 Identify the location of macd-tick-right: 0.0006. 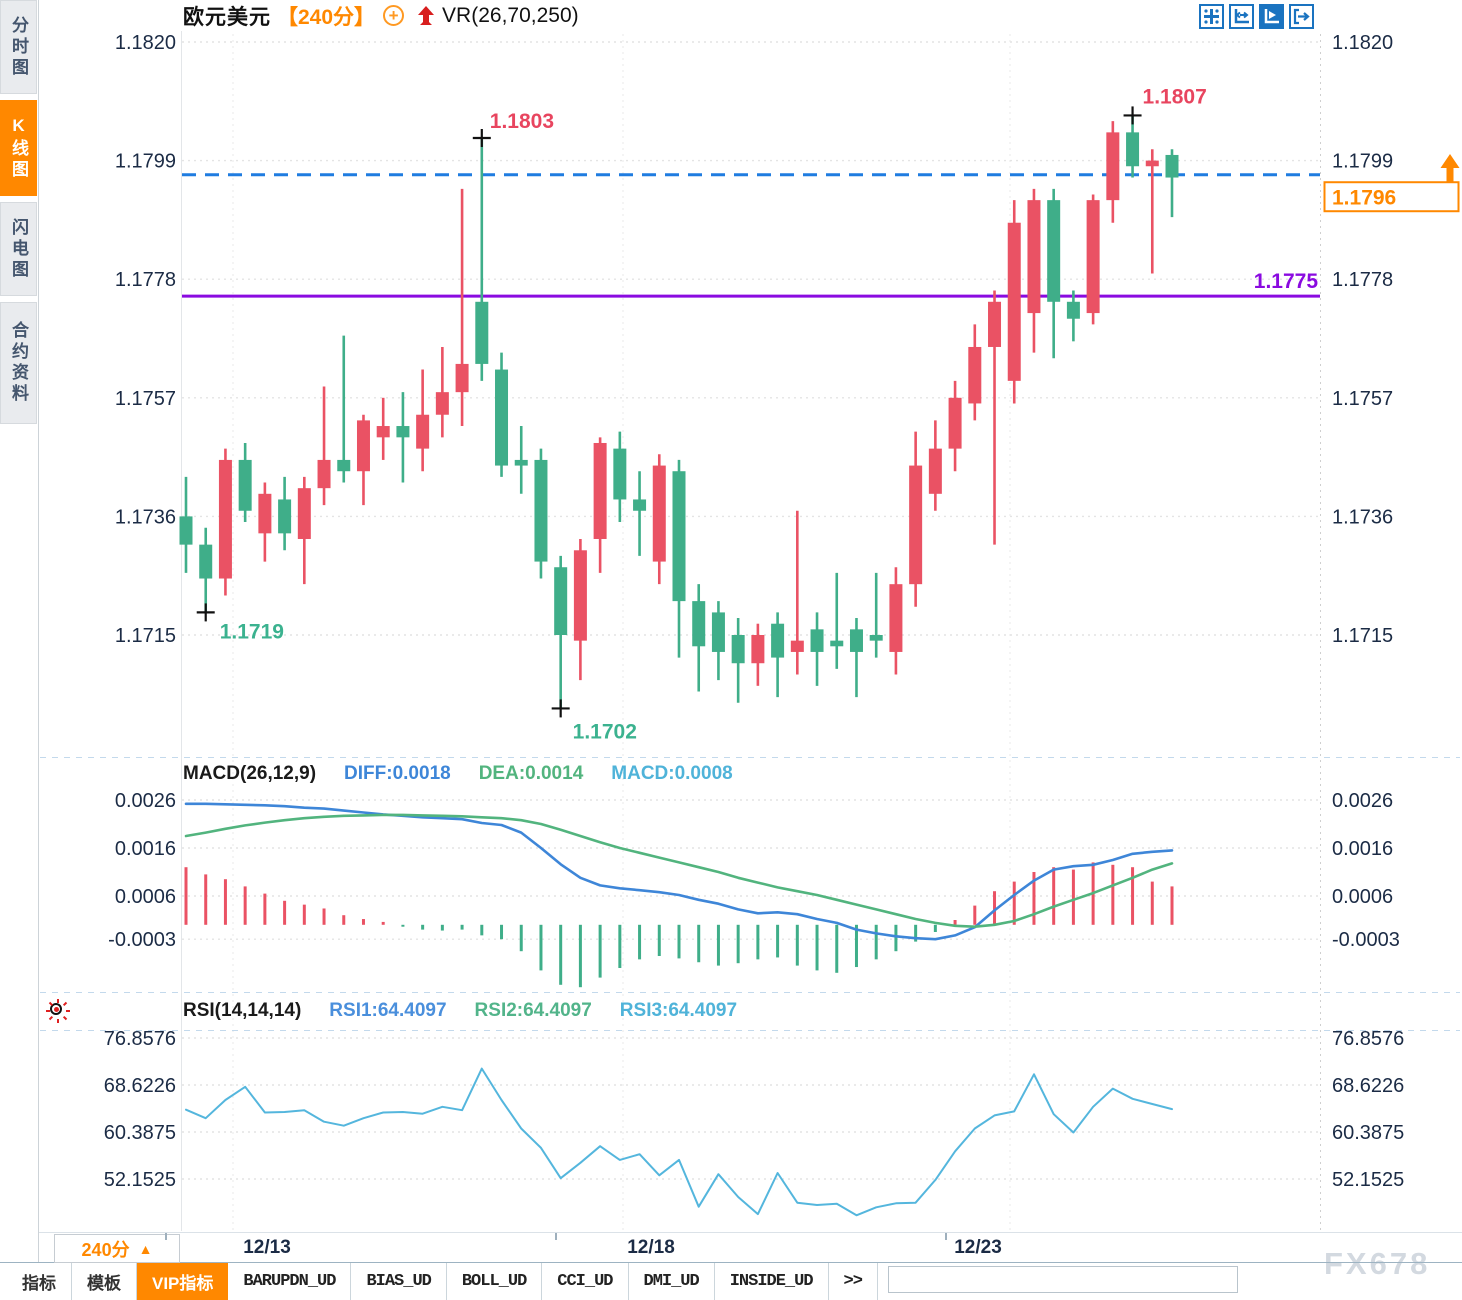
(1362, 897).